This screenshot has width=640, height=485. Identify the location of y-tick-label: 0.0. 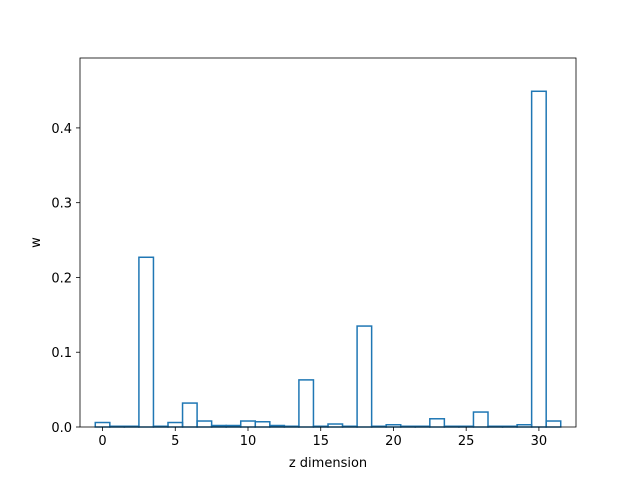
(61, 428).